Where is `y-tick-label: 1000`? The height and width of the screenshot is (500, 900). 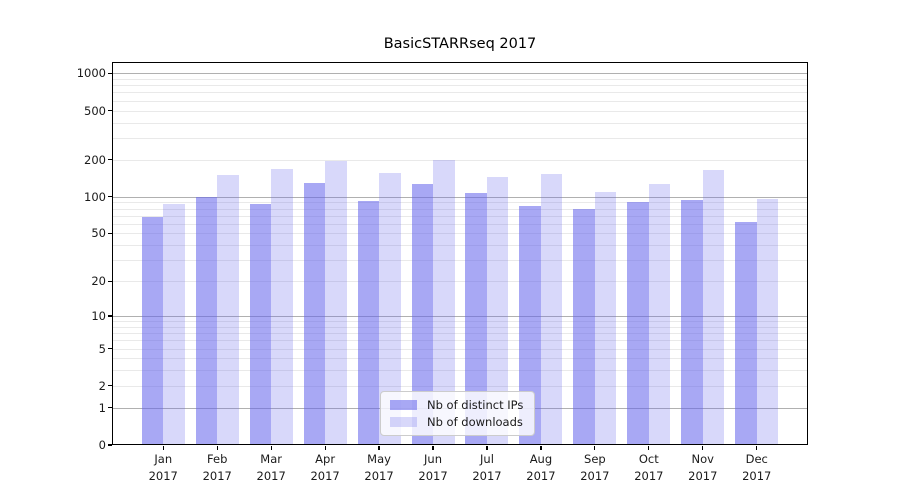 y-tick-label: 1000 is located at coordinates (91, 73).